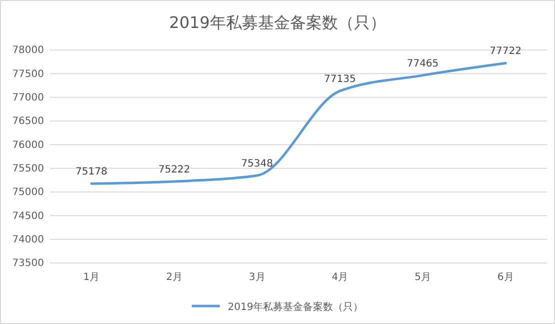 The image size is (555, 324). Describe the element at coordinates (28, 216) in the screenshot. I see `y-tick-label: 74500` at that location.